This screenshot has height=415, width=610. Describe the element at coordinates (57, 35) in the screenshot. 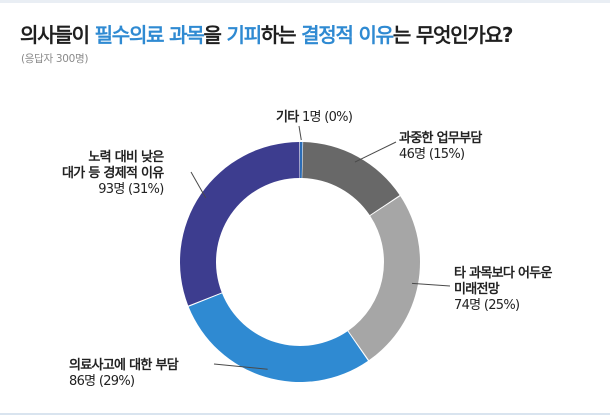

I see `title-part: 의사들이` at that location.